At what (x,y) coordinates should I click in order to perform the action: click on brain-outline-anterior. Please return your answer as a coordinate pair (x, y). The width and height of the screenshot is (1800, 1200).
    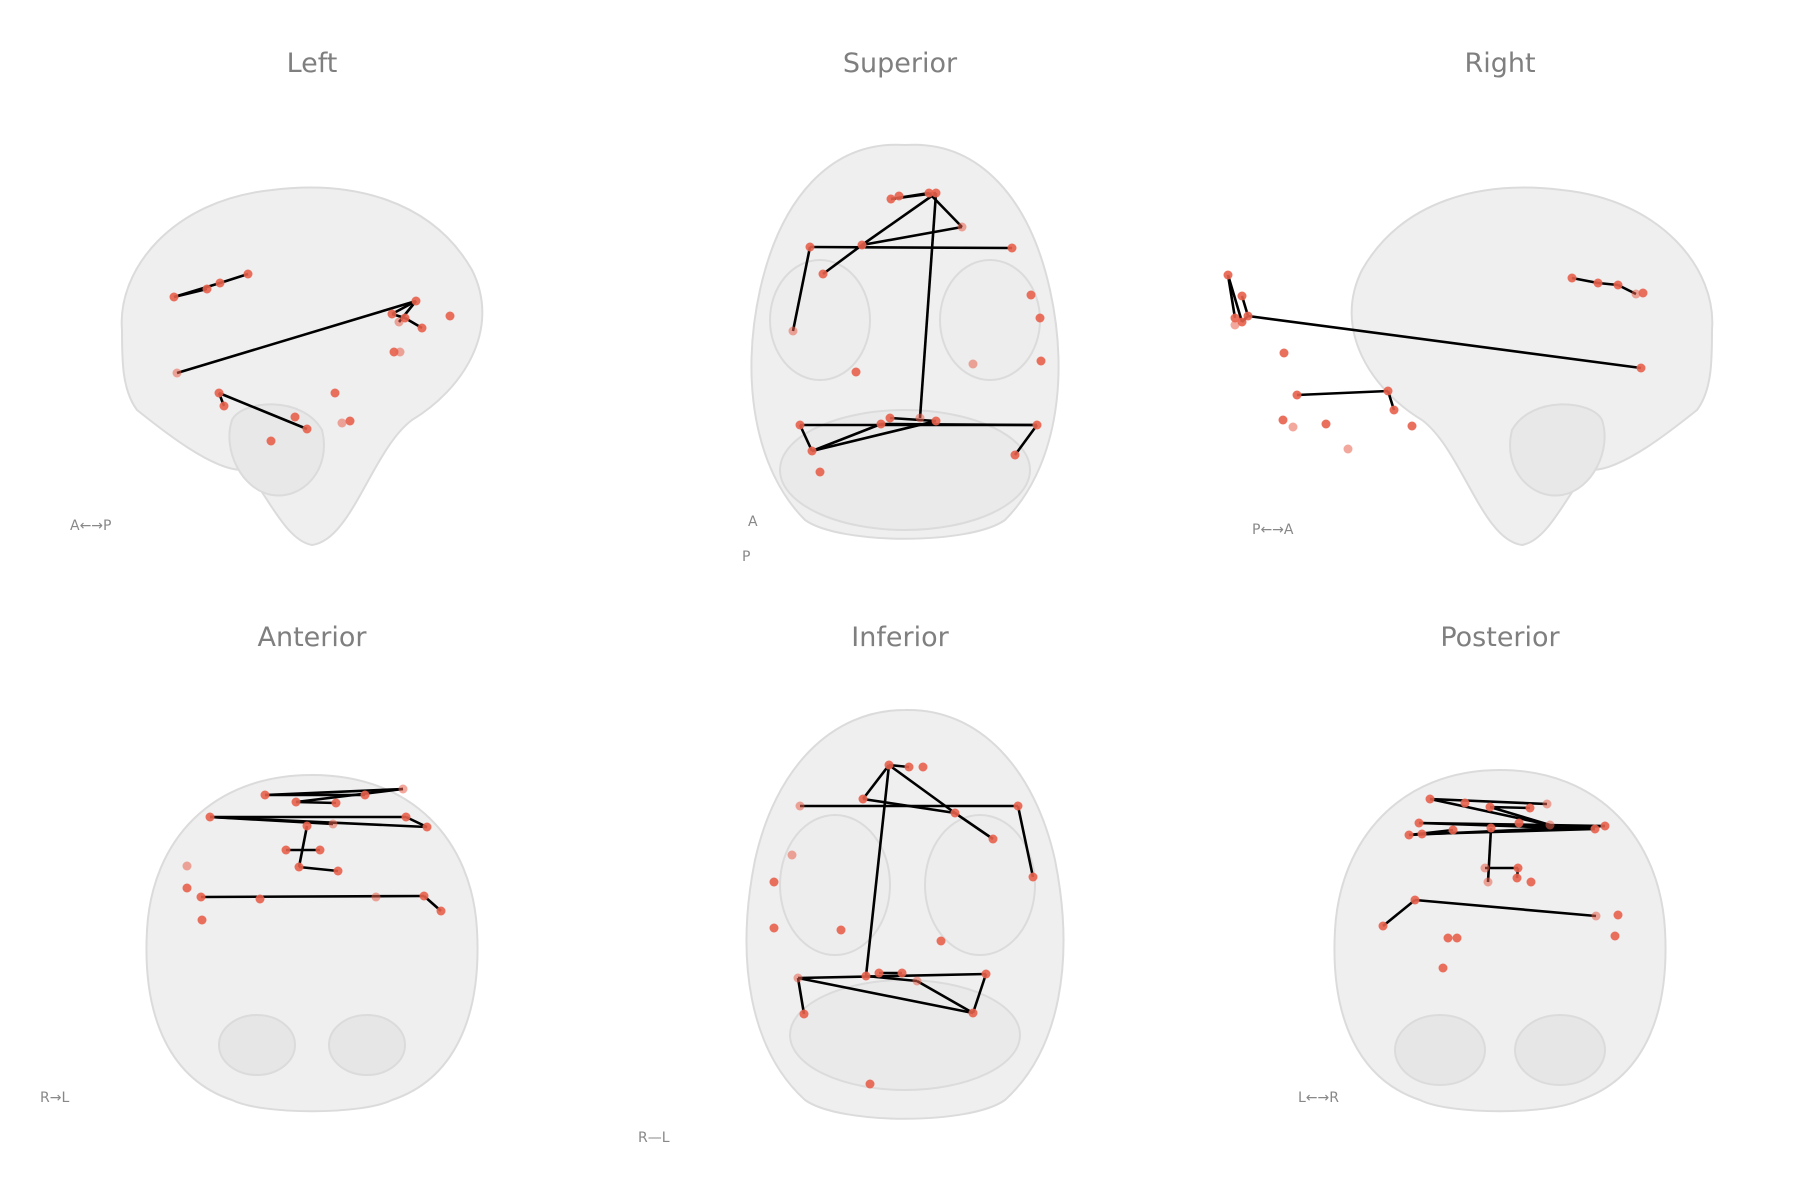
    Looking at the image, I should click on (312, 943).